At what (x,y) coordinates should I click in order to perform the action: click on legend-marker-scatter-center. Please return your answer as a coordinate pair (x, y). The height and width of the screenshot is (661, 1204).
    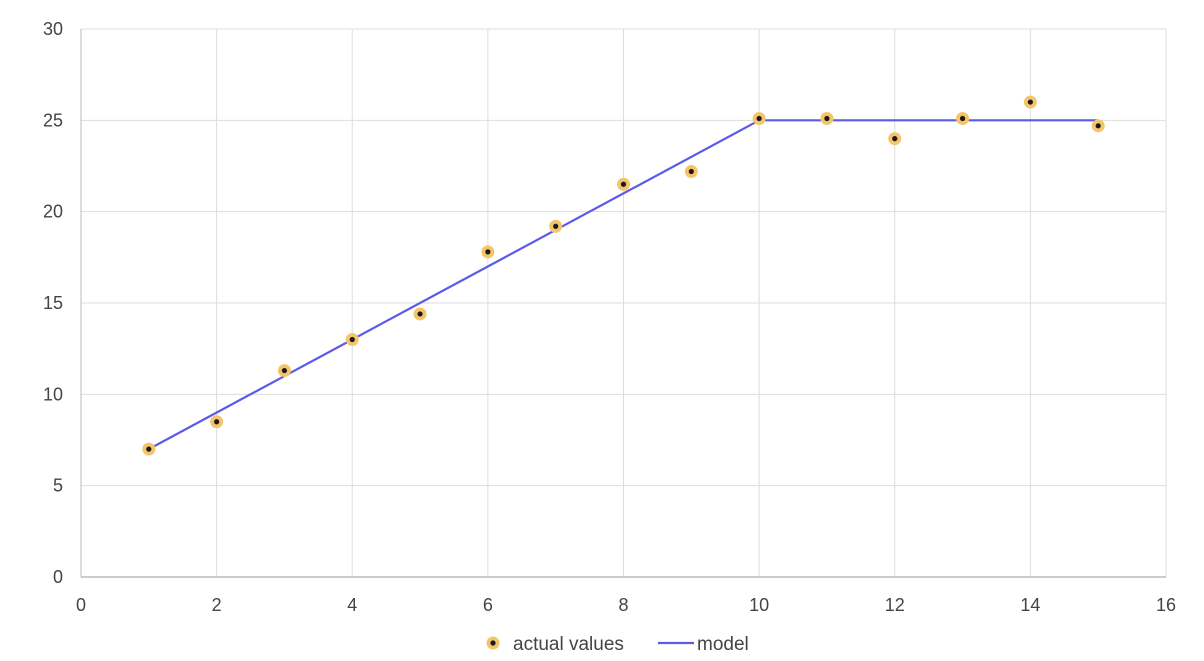
    Looking at the image, I should click on (493, 643).